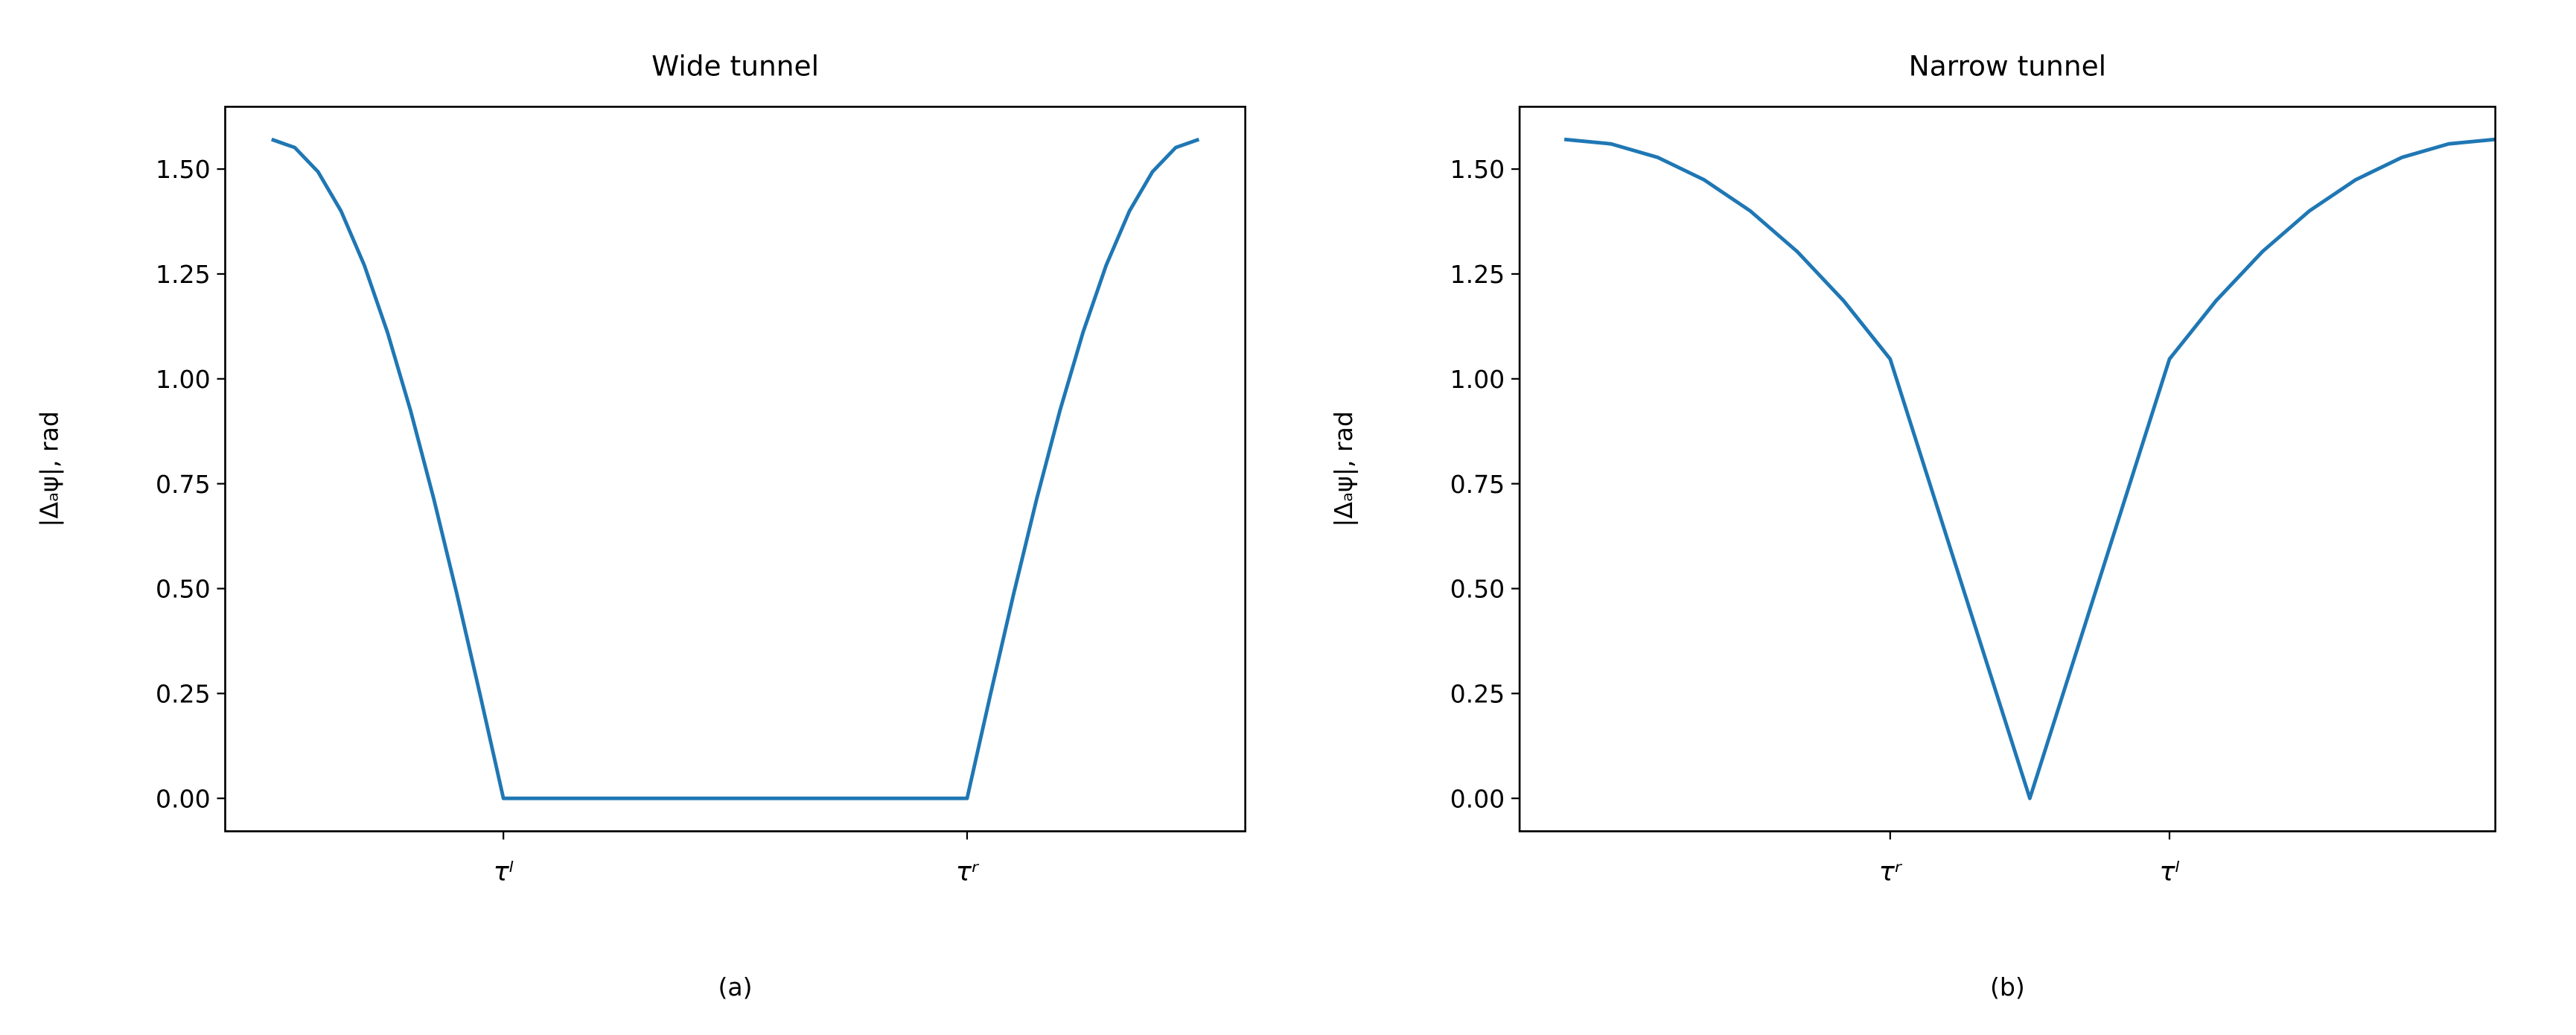  I want to click on chart-title: Narrow tunnel, so click(2007, 65).